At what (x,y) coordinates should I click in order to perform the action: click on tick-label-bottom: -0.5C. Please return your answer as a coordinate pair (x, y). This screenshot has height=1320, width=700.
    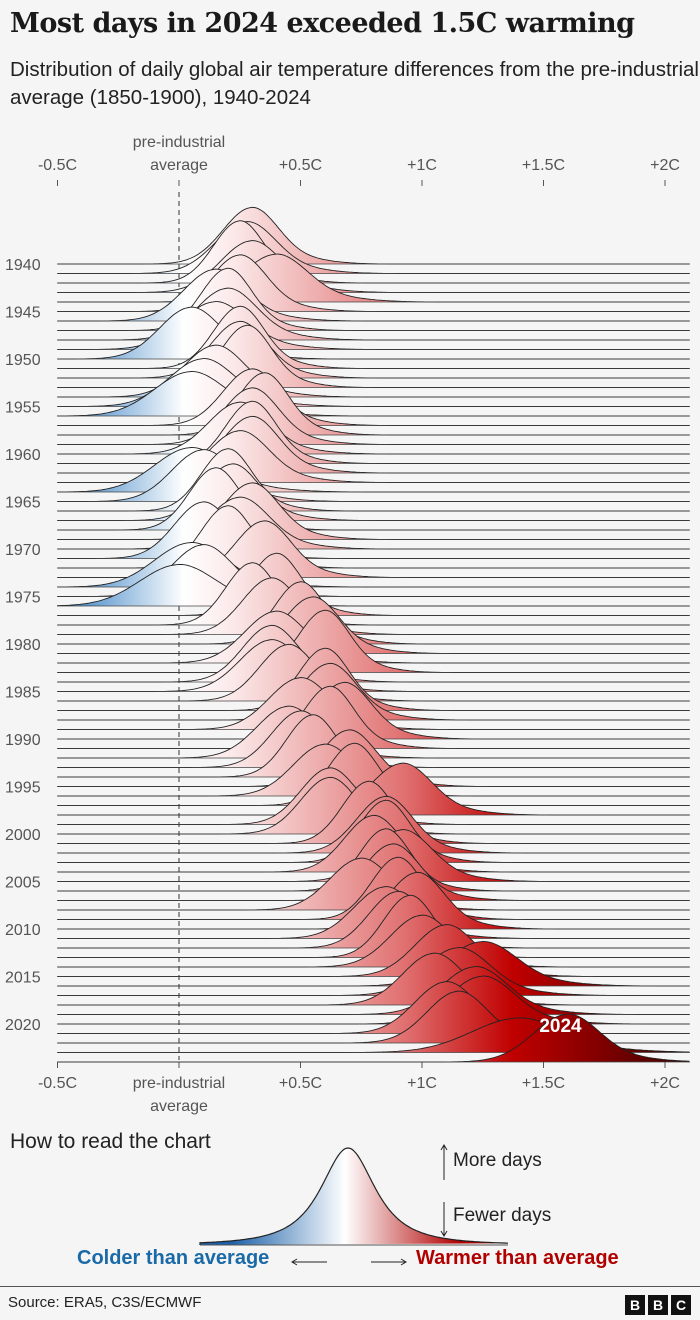
    Looking at the image, I should click on (57, 1083).